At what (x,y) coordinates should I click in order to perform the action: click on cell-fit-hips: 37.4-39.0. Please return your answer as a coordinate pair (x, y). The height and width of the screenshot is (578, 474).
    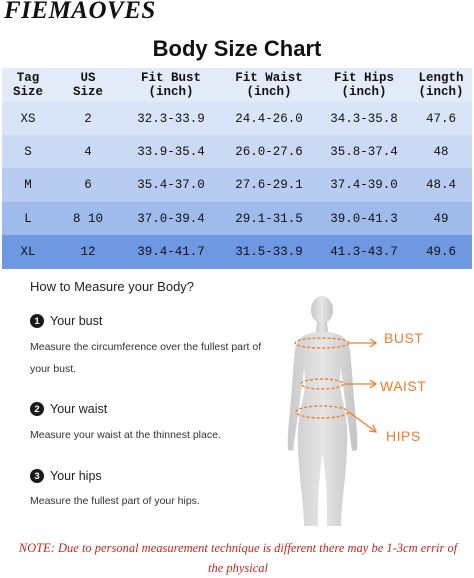
    Looking at the image, I should click on (364, 185).